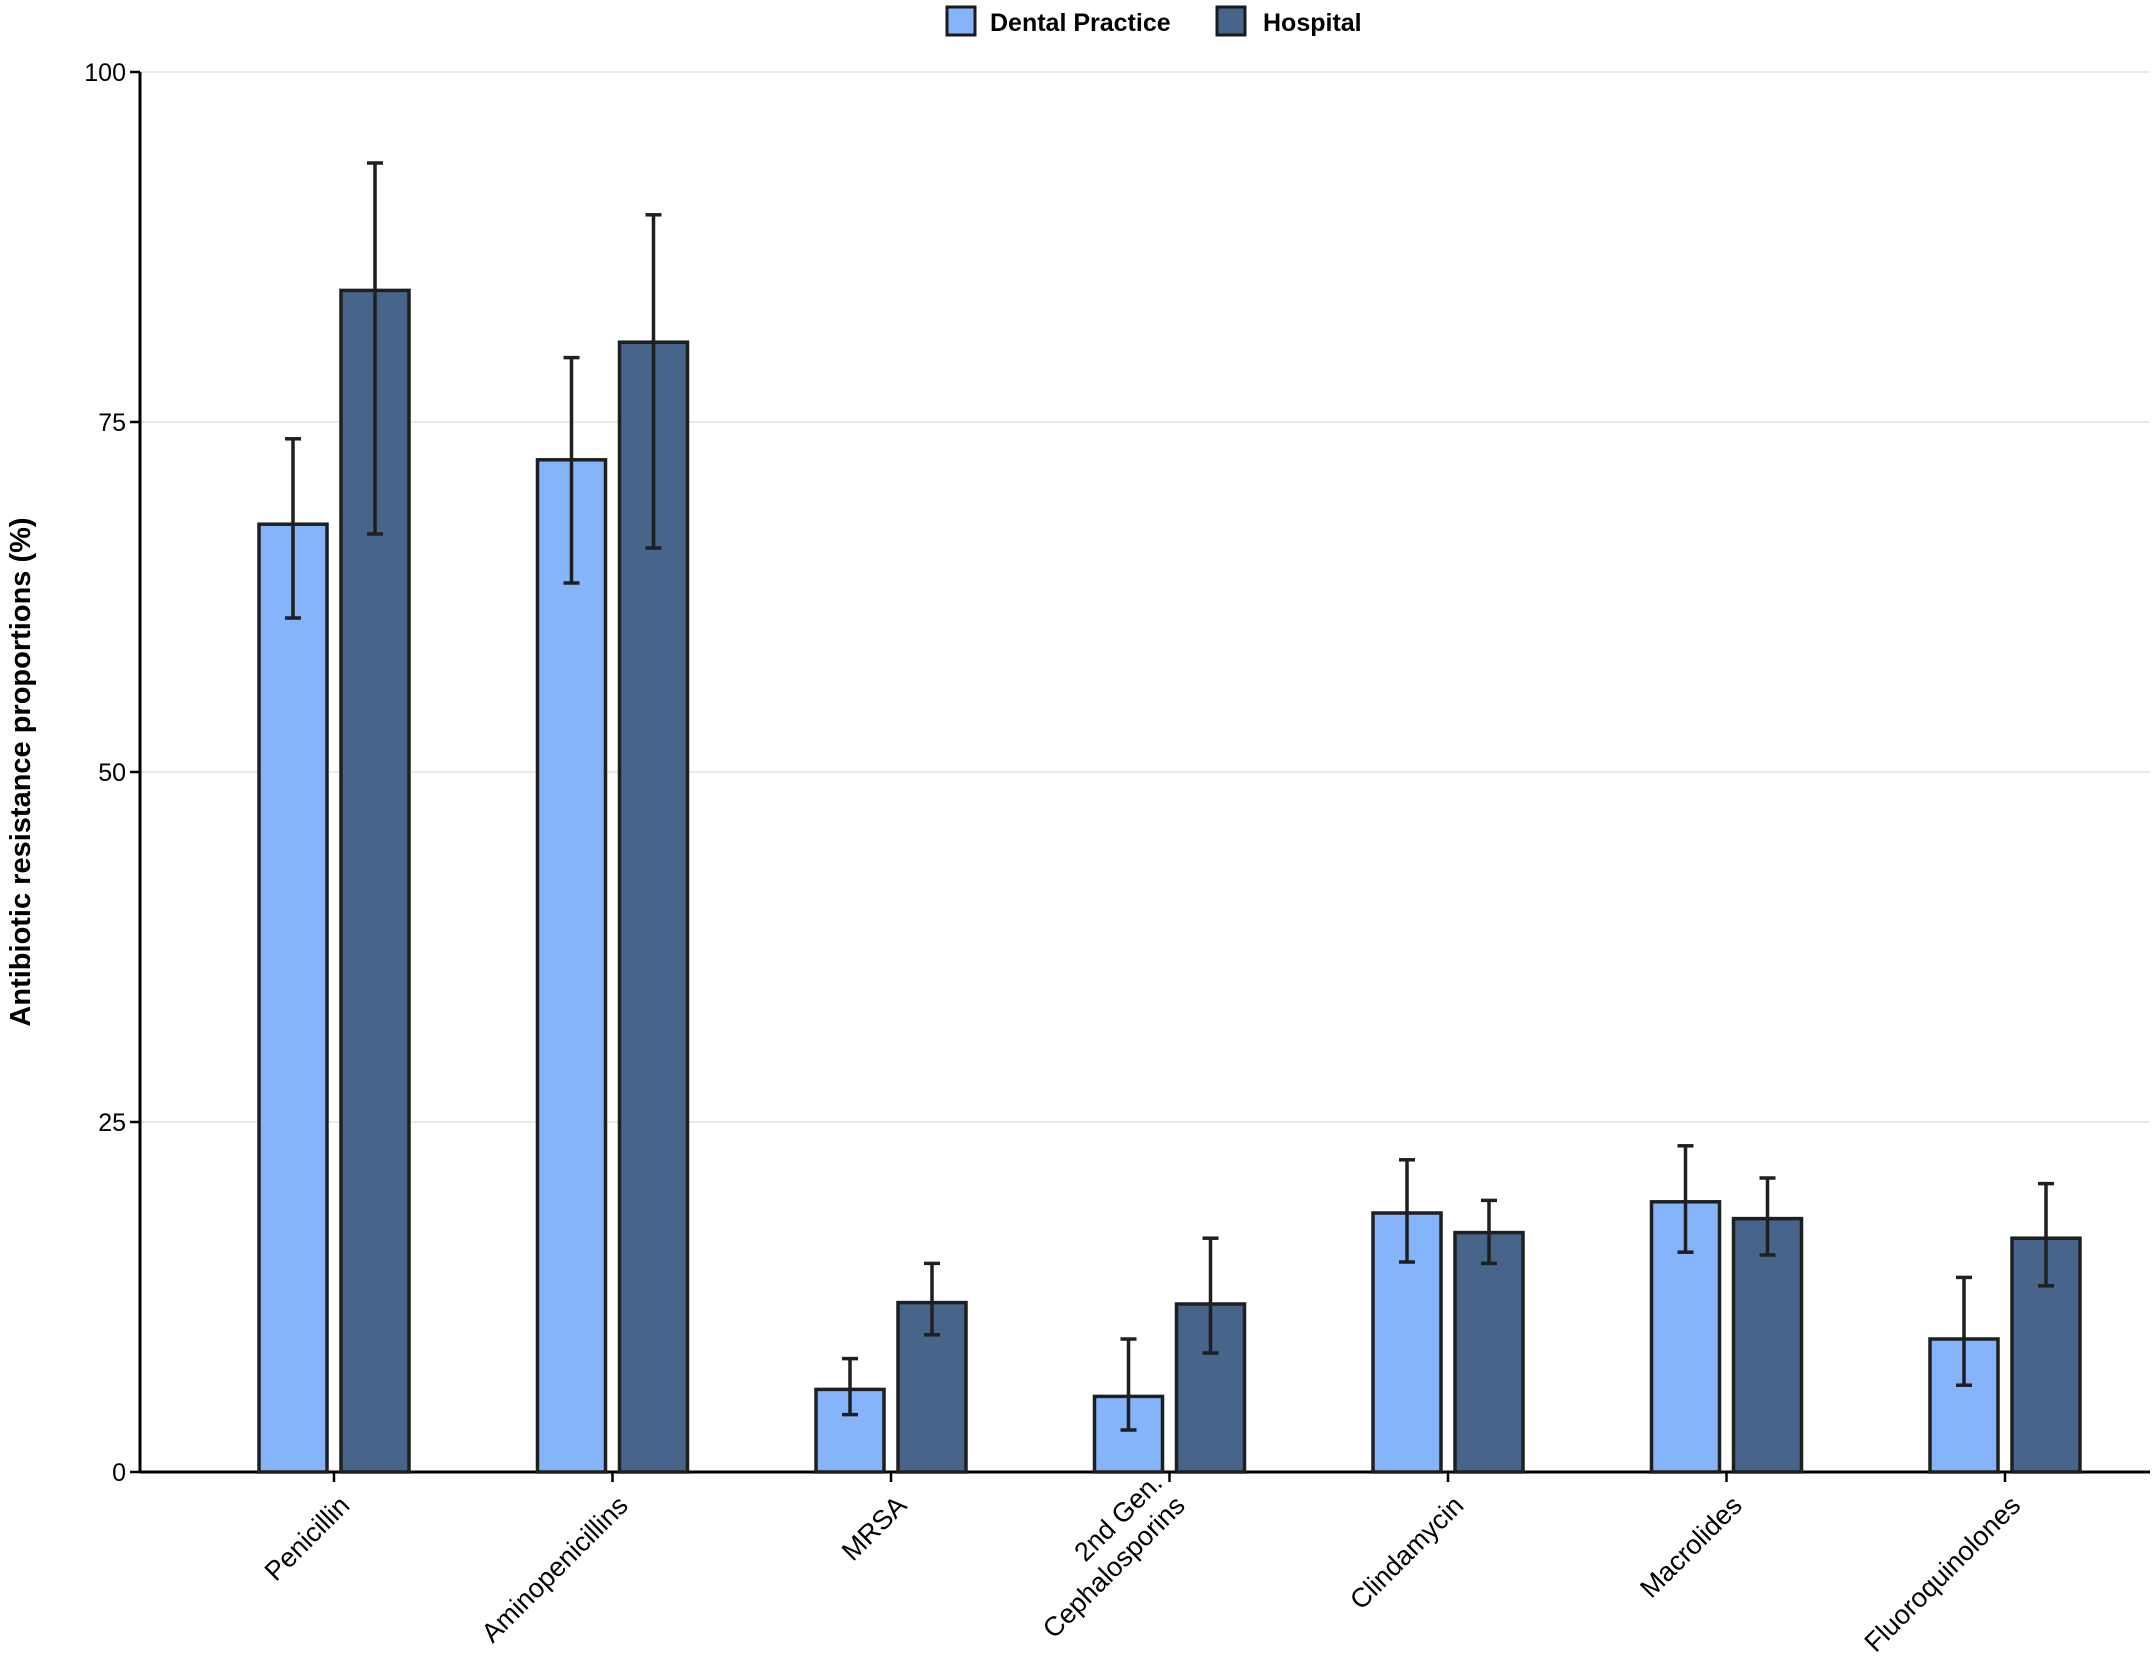  Describe the element at coordinates (112, 1123) in the screenshot. I see `y-tick-label: 25` at that location.